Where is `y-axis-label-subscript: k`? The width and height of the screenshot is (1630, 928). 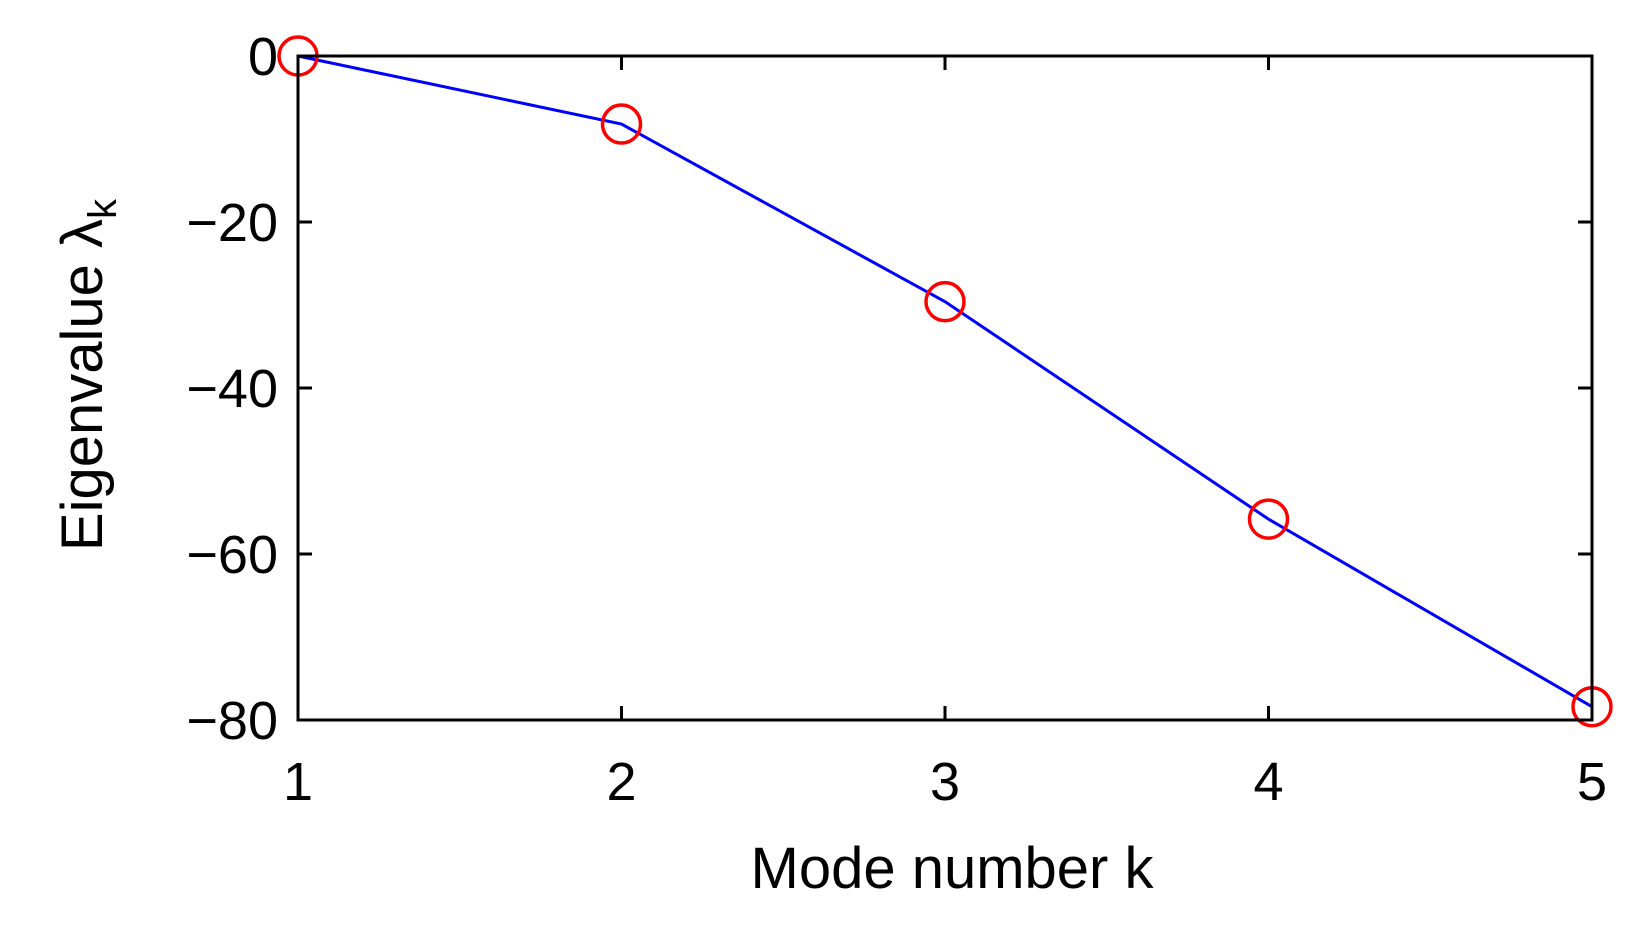
y-axis-label-subscript: k is located at coordinates (103, 208).